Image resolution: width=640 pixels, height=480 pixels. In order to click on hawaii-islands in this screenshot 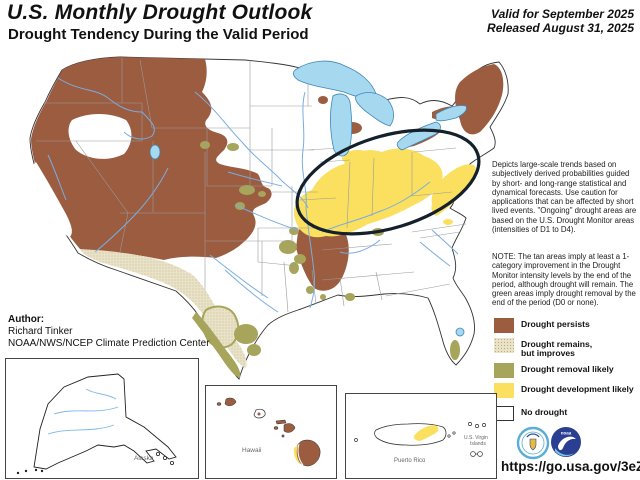, I will do `click(256, 417)`.